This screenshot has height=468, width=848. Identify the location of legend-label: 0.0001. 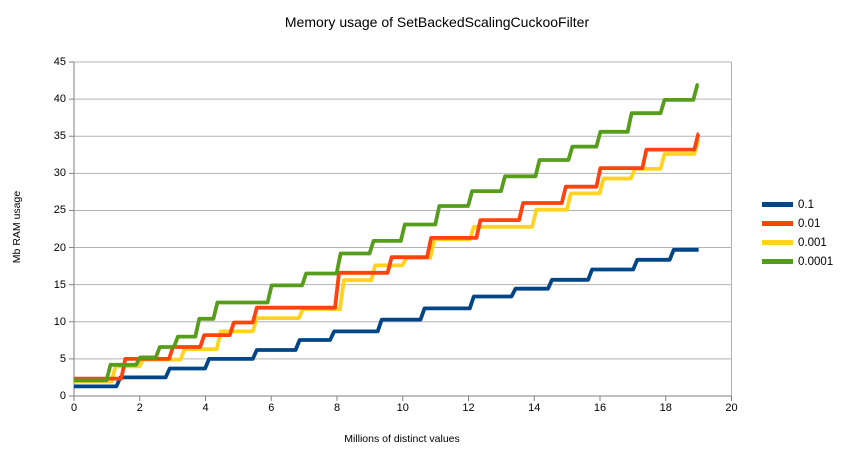
(816, 261).